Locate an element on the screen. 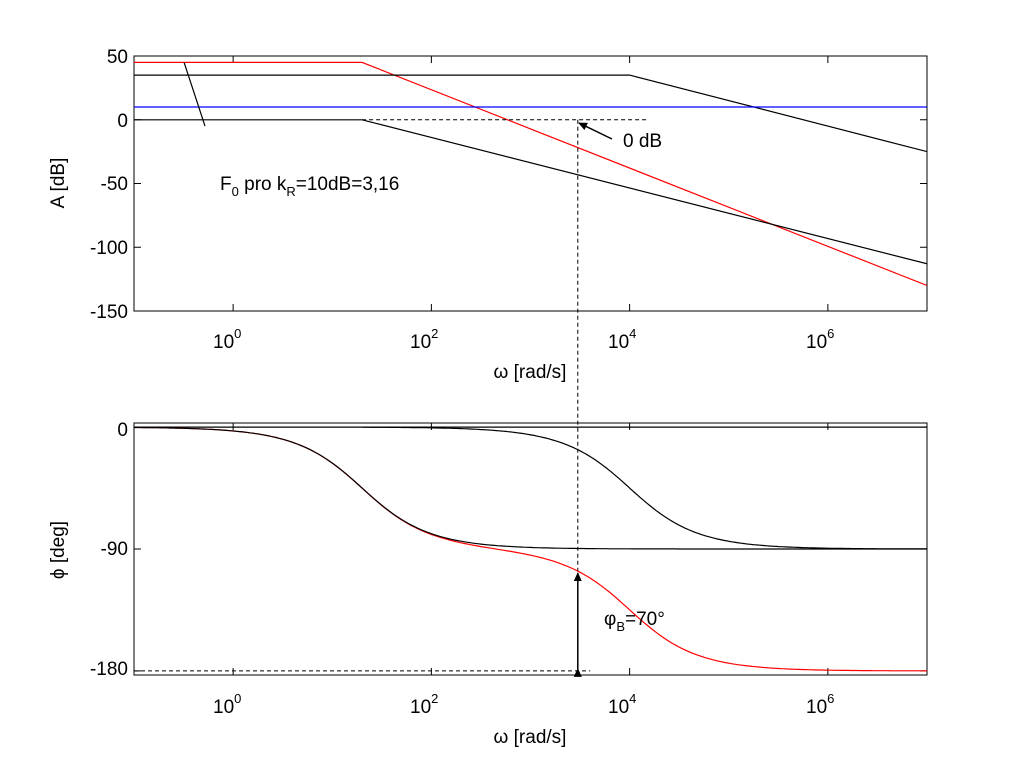 The height and width of the screenshot is (768, 1024). magnitude-y-tick-label: 0 is located at coordinates (122, 121).